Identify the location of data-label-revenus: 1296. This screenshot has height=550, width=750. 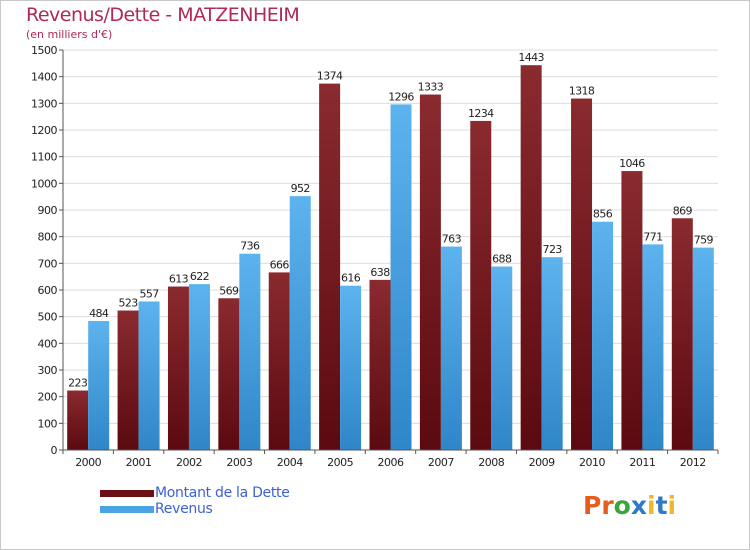
(401, 96).